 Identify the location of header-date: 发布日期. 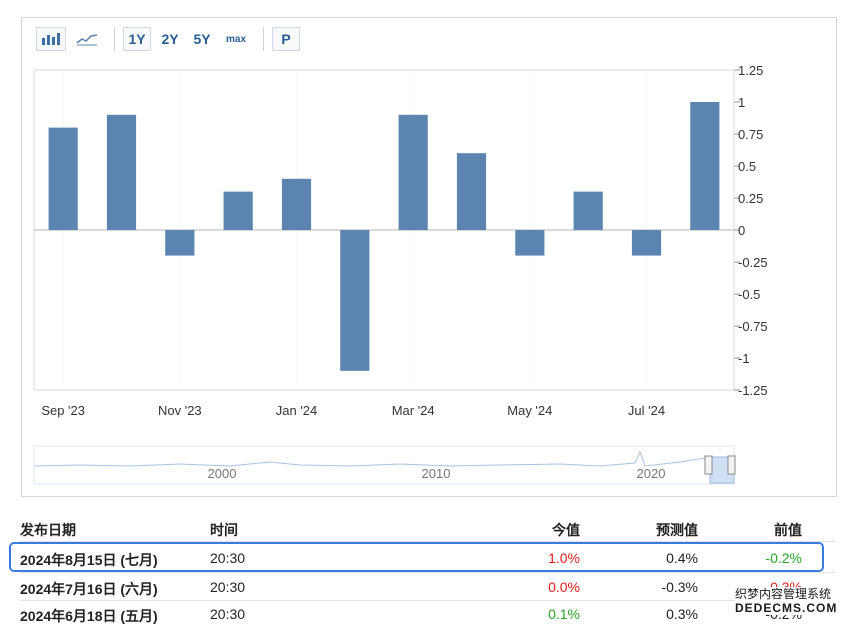
(48, 530).